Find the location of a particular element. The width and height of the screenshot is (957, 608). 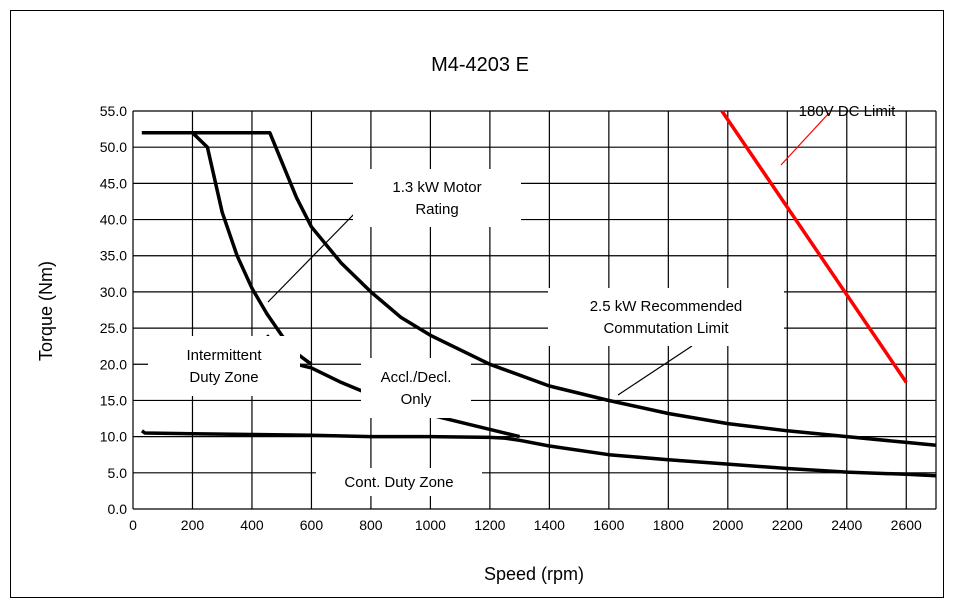

y-tick-label: 40.0 is located at coordinates (113, 220).